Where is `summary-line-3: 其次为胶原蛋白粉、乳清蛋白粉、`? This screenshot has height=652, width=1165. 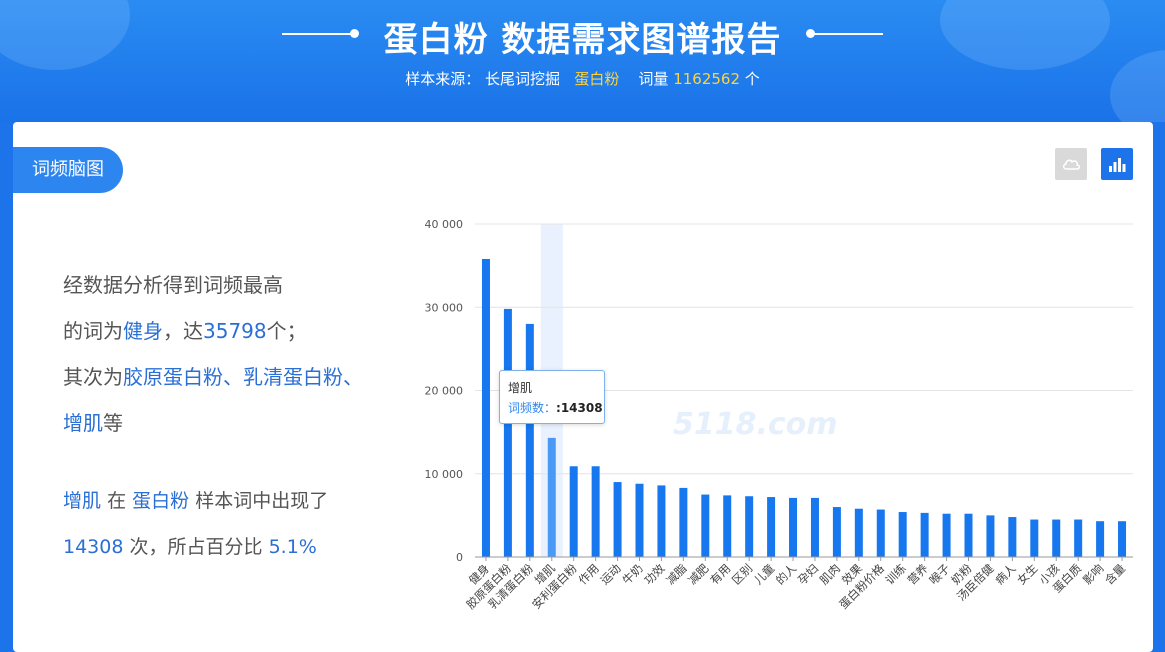 summary-line-3: 其次为胶原蛋白粉、乳清蛋白粉、 is located at coordinates (233, 377).